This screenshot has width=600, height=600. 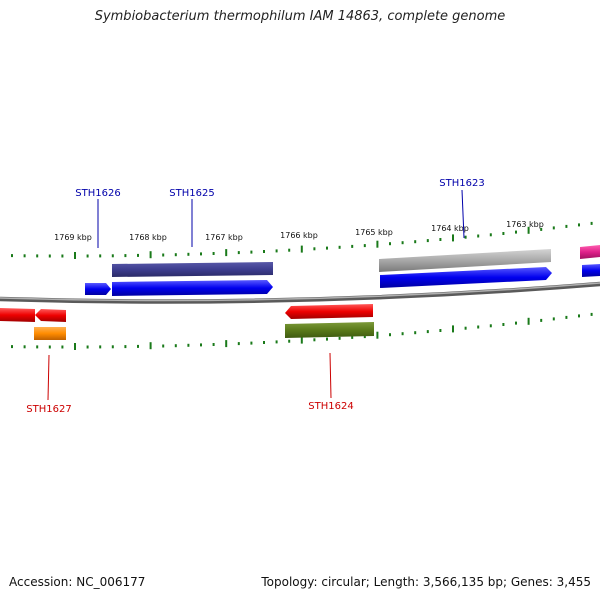 What do you see at coordinates (98, 289) in the screenshot?
I see `gene-STH1626` at bounding box center [98, 289].